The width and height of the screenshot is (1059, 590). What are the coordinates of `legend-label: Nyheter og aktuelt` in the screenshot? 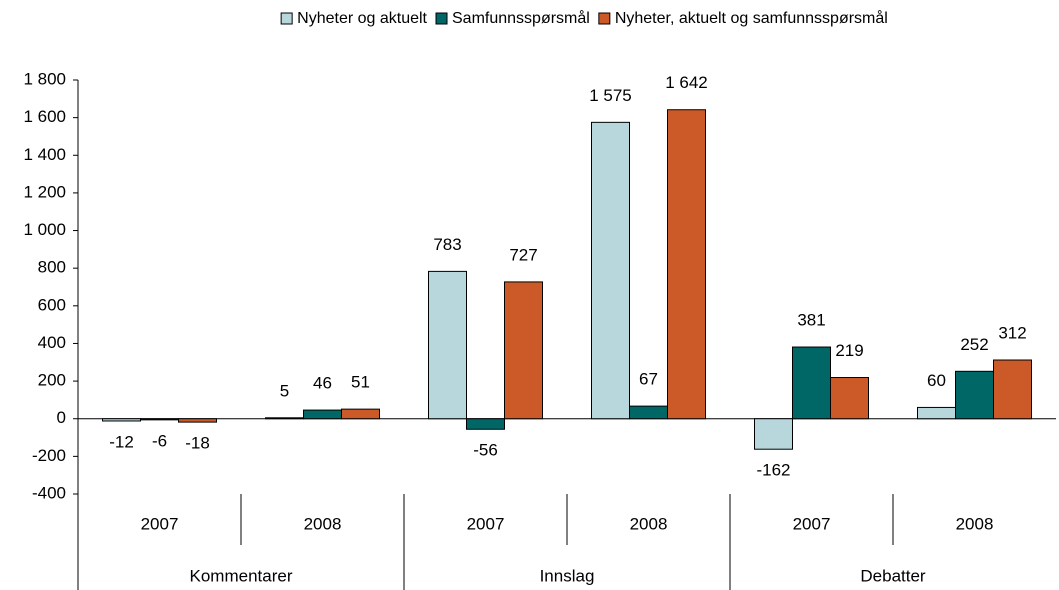 It's located at (362, 18).